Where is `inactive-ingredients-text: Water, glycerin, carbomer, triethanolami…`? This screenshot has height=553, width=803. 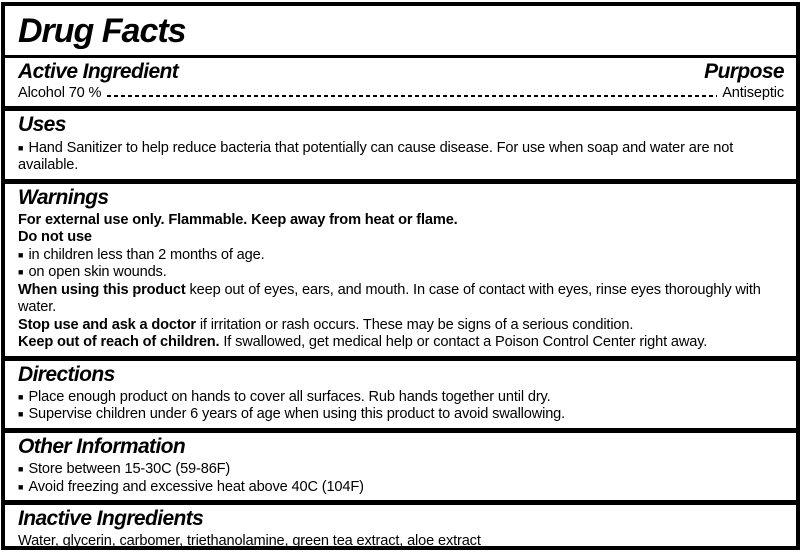 inactive-ingredients-text: Water, glycerin, carbomer, triethanolami… is located at coordinates (249, 541).